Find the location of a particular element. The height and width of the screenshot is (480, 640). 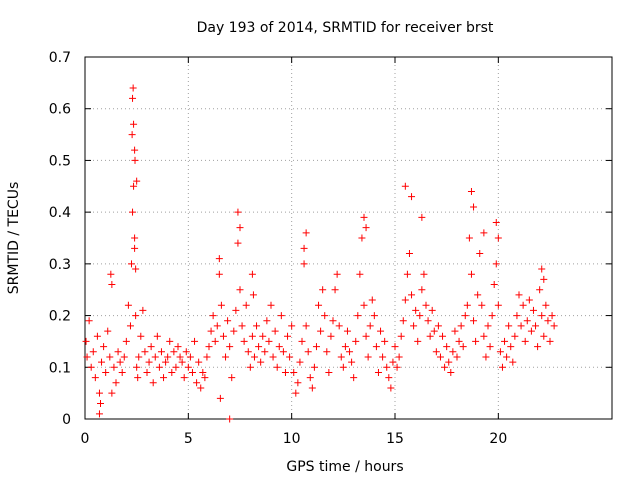

y-tick-label: 0.3 is located at coordinates (60, 265).